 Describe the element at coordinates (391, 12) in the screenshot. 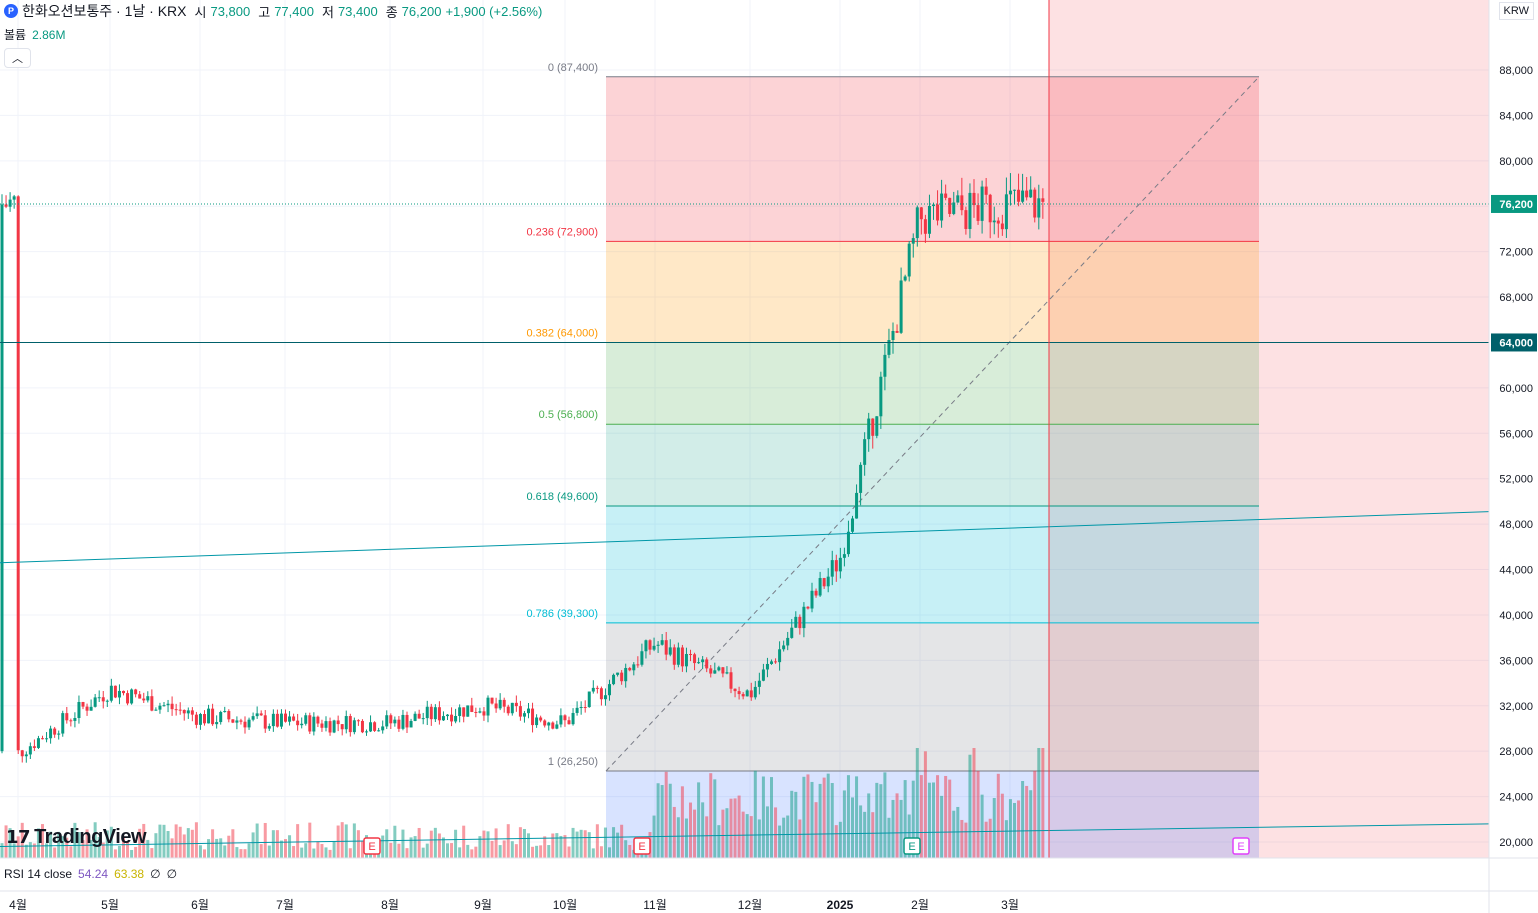

I see `close-label: 종` at that location.